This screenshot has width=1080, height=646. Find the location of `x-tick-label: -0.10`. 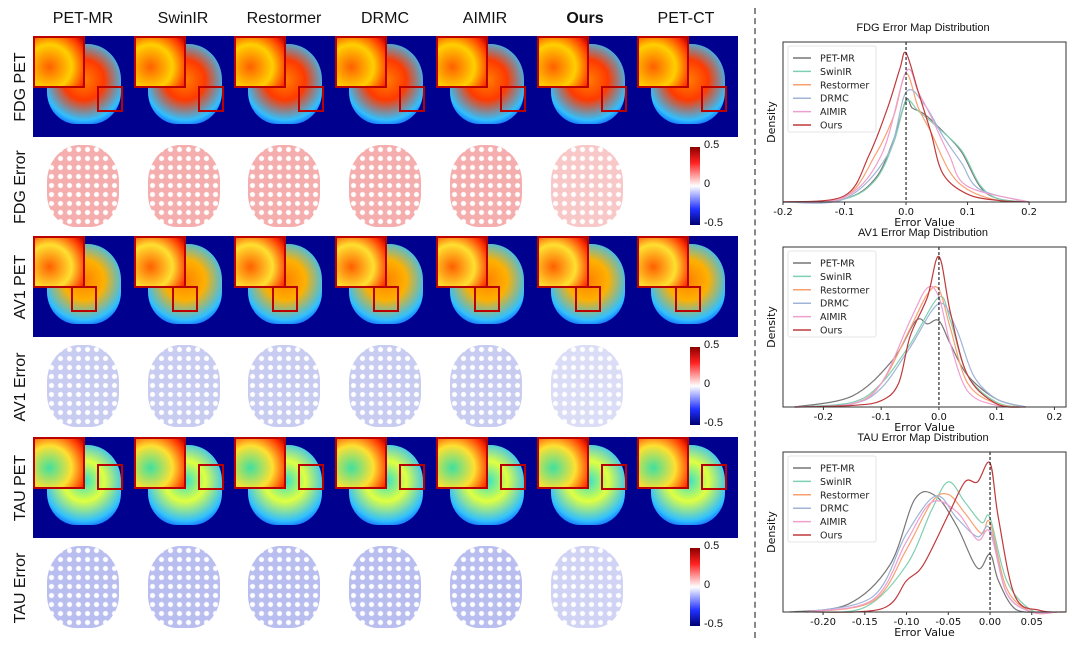

x-tick-label: -0.10 is located at coordinates (907, 622).